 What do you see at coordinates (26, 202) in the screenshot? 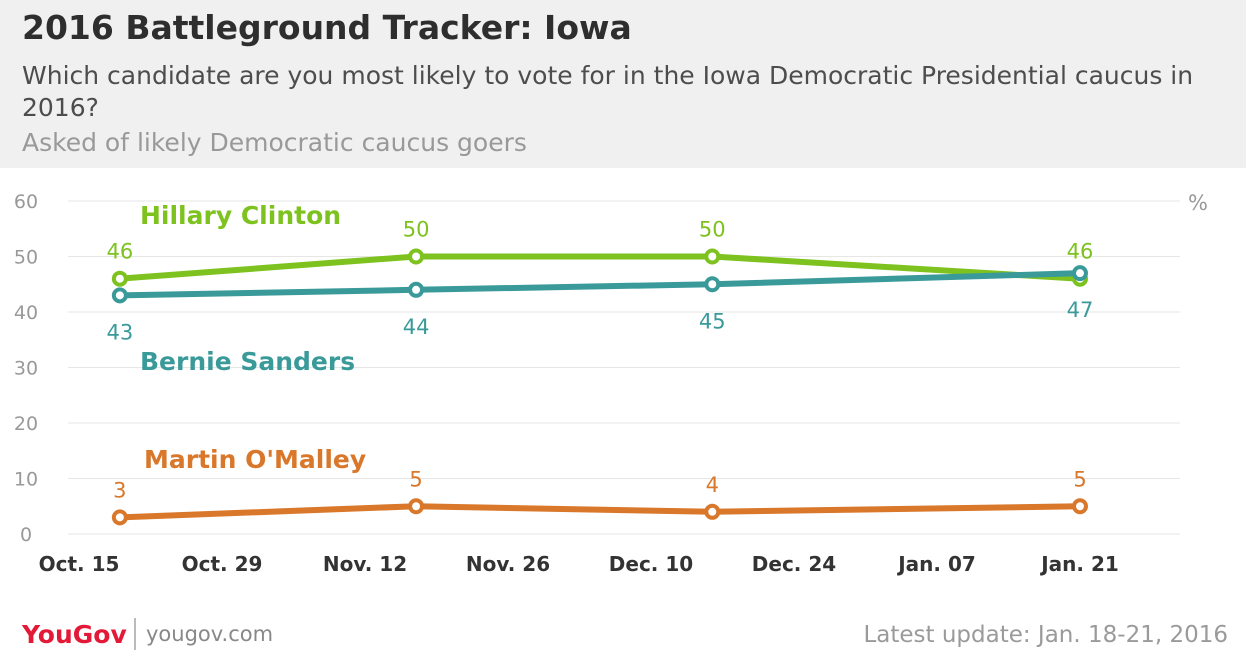
I see `y-tick-label: 60` at bounding box center [26, 202].